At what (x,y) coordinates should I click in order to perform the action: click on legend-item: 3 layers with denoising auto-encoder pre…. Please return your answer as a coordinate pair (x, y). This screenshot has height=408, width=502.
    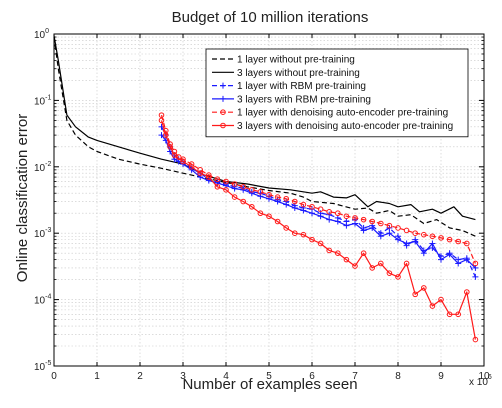
    Looking at the image, I should click on (332, 126).